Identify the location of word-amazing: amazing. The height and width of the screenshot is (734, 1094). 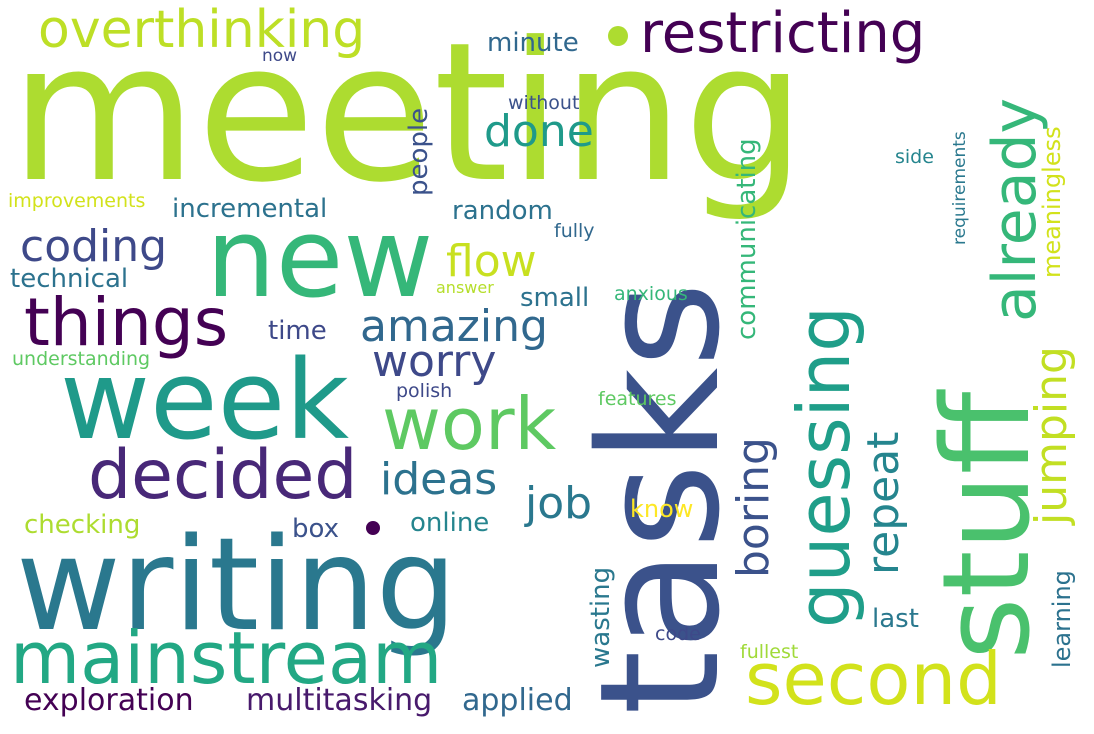
(454, 326).